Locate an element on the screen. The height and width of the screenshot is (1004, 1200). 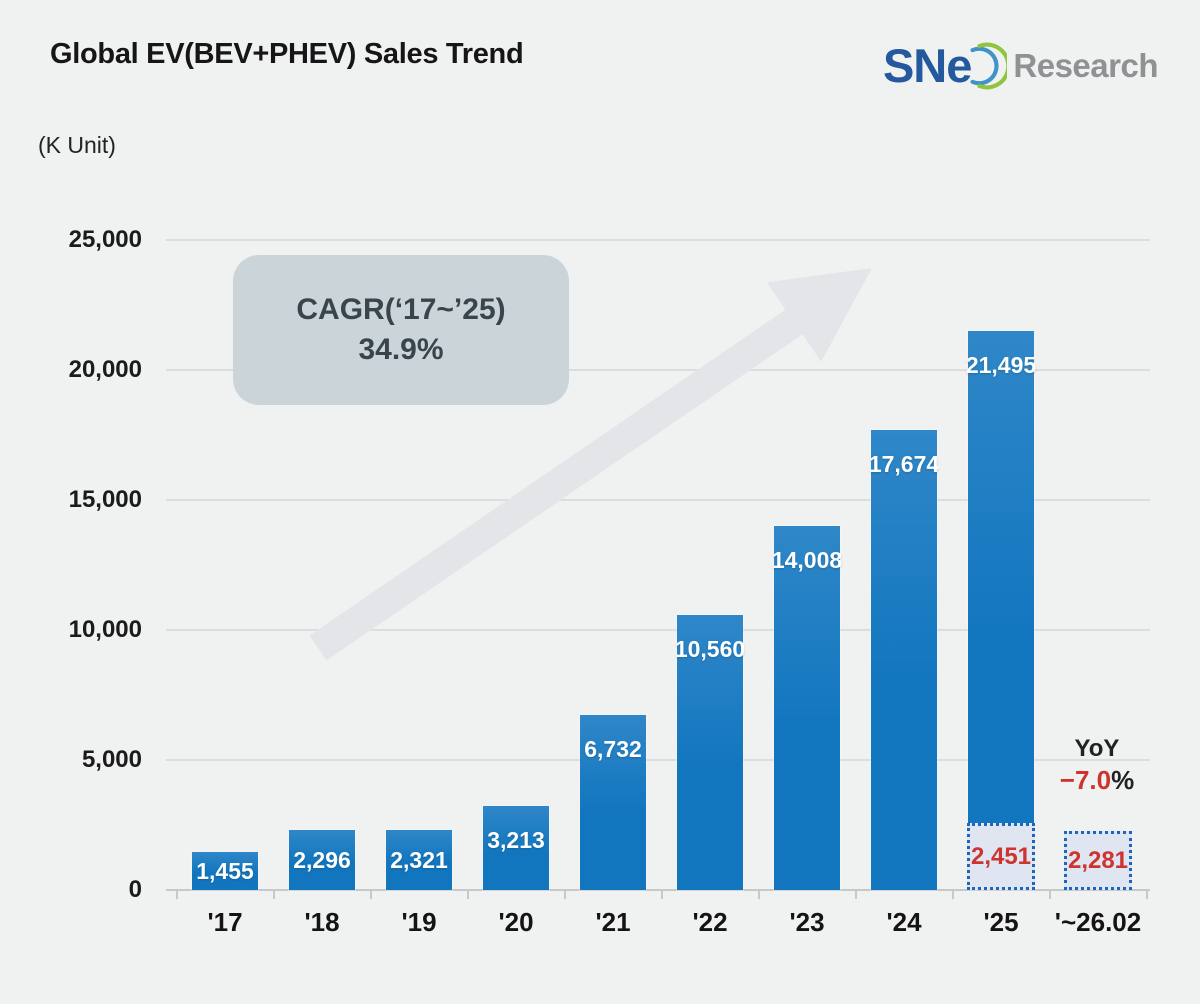
cagr-line1: CAGR(‘17~’25) is located at coordinates (401, 309).